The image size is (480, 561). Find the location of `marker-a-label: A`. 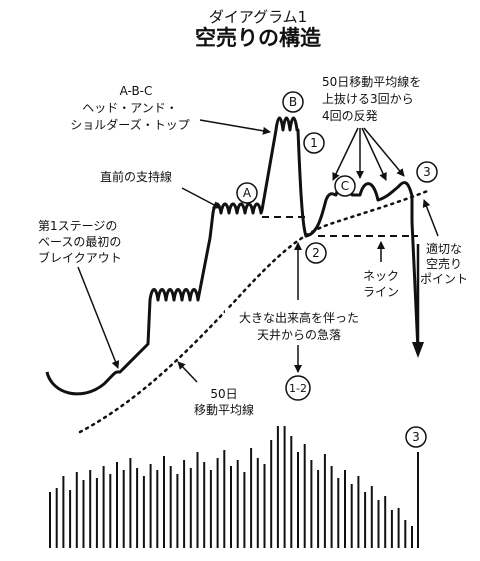

marker-a-label: A is located at coordinates (247, 193).